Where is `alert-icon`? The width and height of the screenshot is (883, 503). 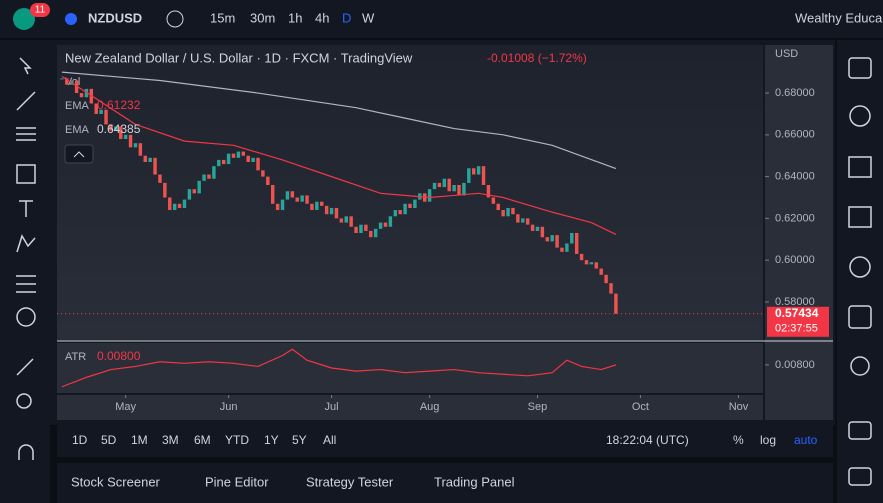
alert-icon is located at coordinates (860, 116).